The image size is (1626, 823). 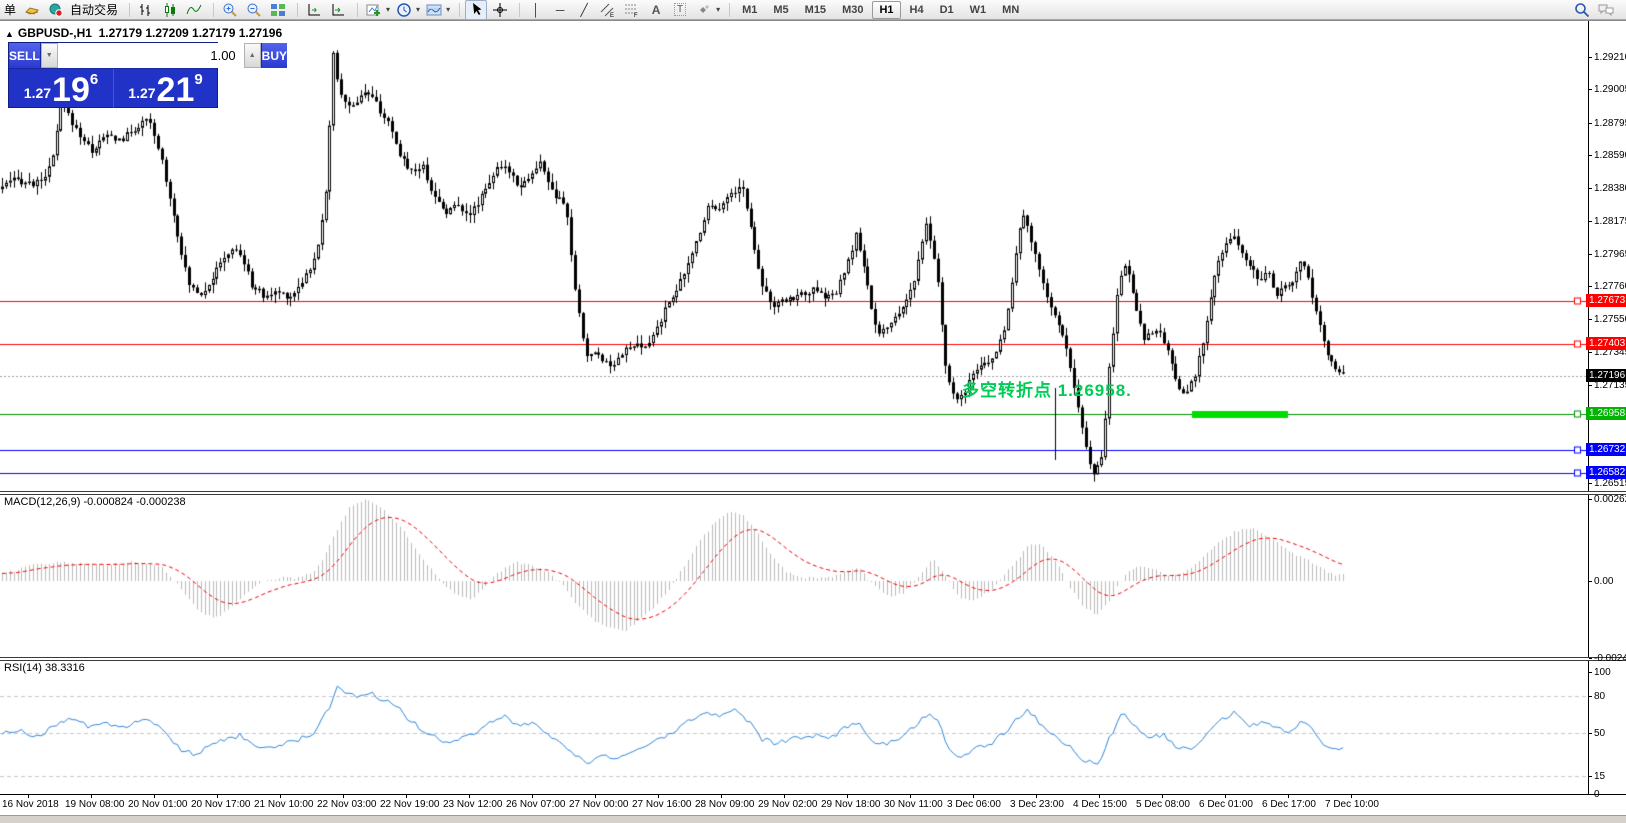 What do you see at coordinates (886, 9) in the screenshot?
I see `timeframe-h1: H1` at bounding box center [886, 9].